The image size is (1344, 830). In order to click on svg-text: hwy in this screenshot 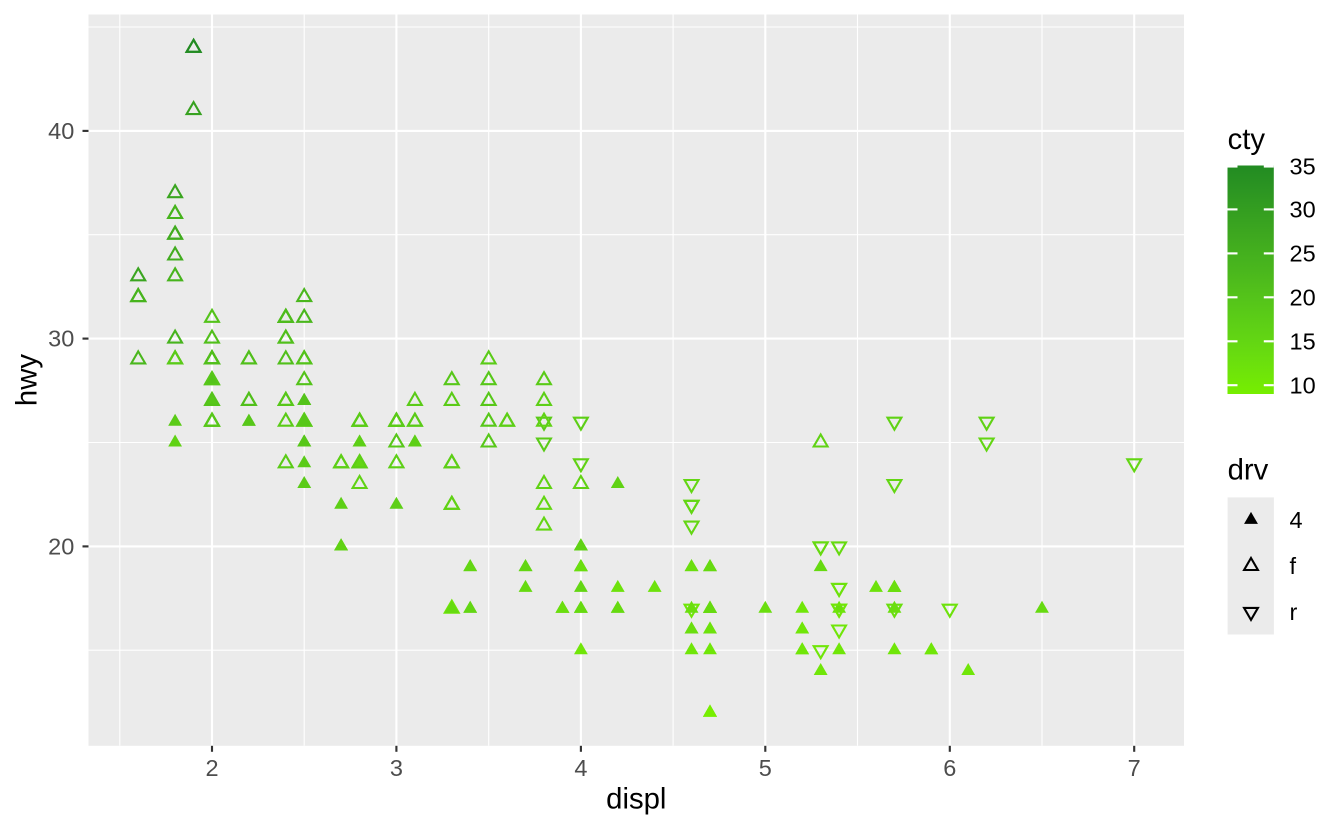, I will do `click(27, 380)`.